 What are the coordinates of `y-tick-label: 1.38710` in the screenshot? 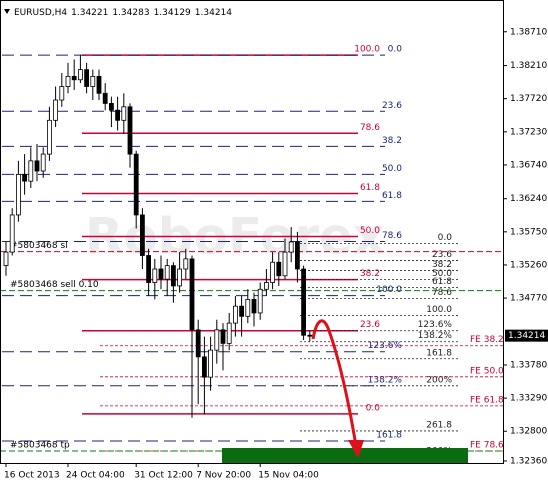 It's located at (528, 32).